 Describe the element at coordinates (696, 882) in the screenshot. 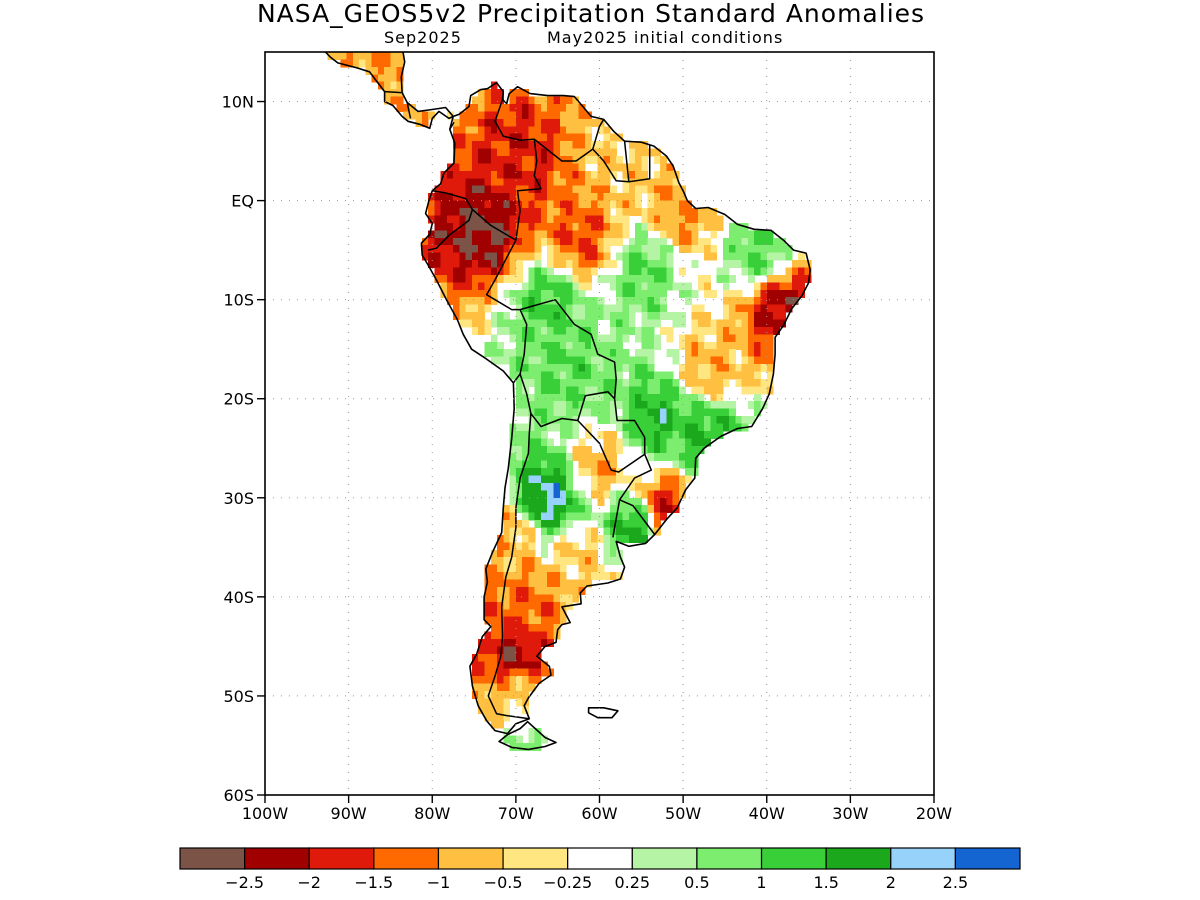

I see `colorbar-label: 0.5` at that location.